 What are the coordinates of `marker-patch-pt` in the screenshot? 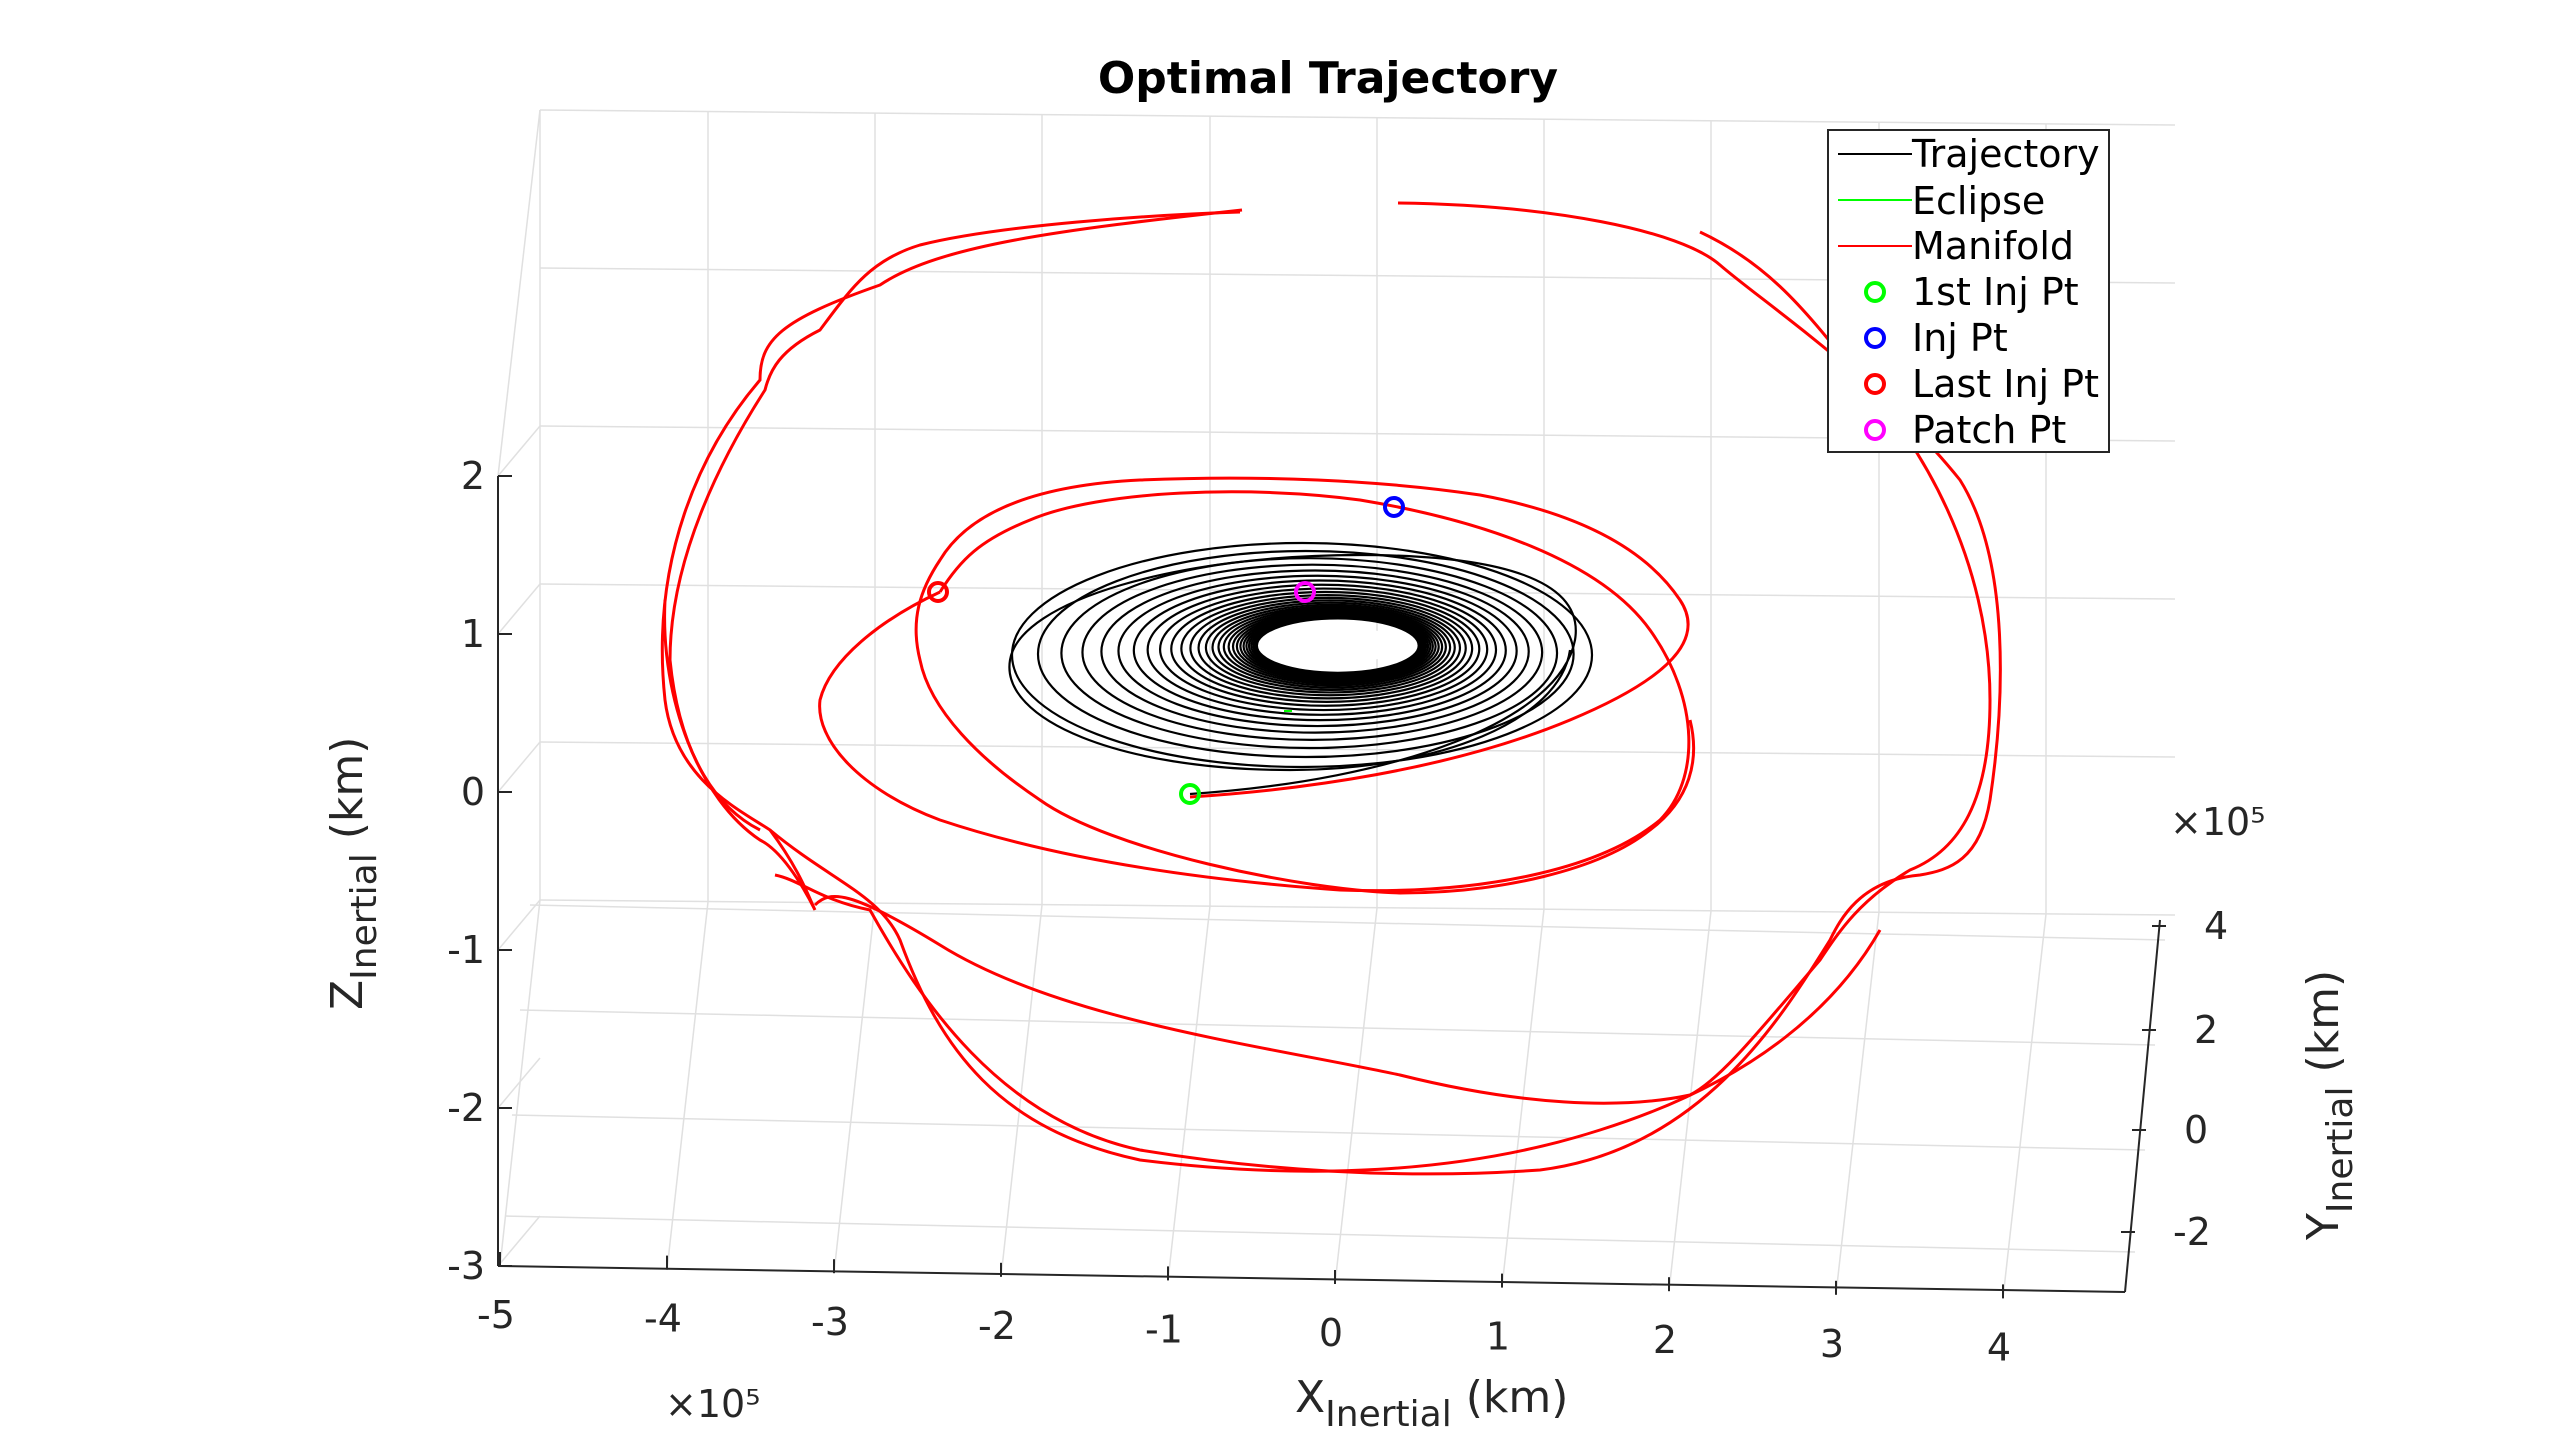 It's located at (1305, 592).